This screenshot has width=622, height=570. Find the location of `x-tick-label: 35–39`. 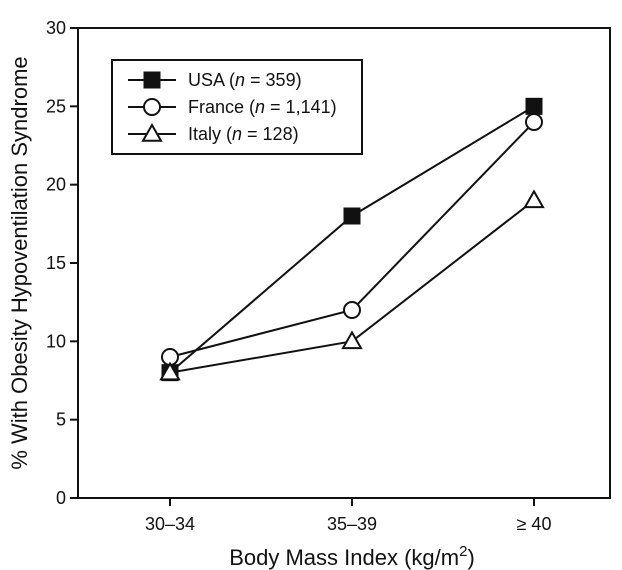

x-tick-label: 35–39 is located at coordinates (352, 524).